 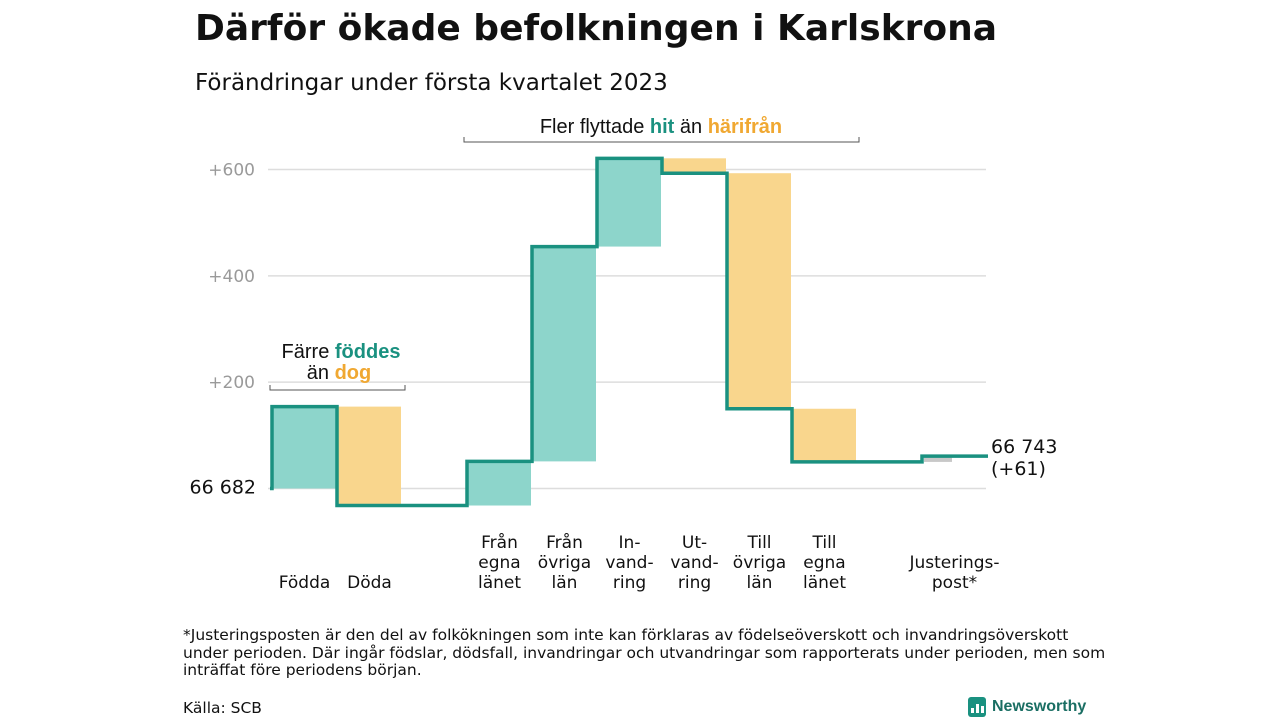 What do you see at coordinates (337, 388) in the screenshot?
I see `annotation-bracket-births-deaths` at bounding box center [337, 388].